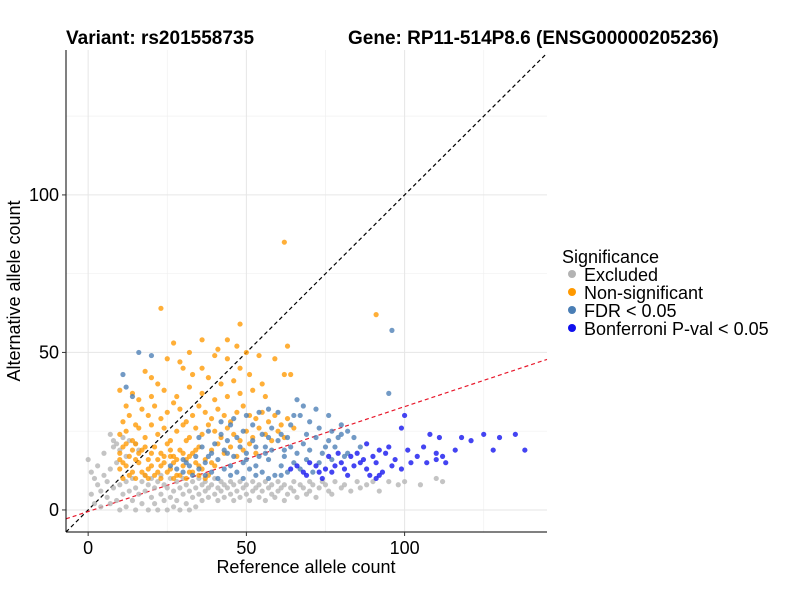  What do you see at coordinates (572, 274) in the screenshot?
I see `legend-swatch` at bounding box center [572, 274].